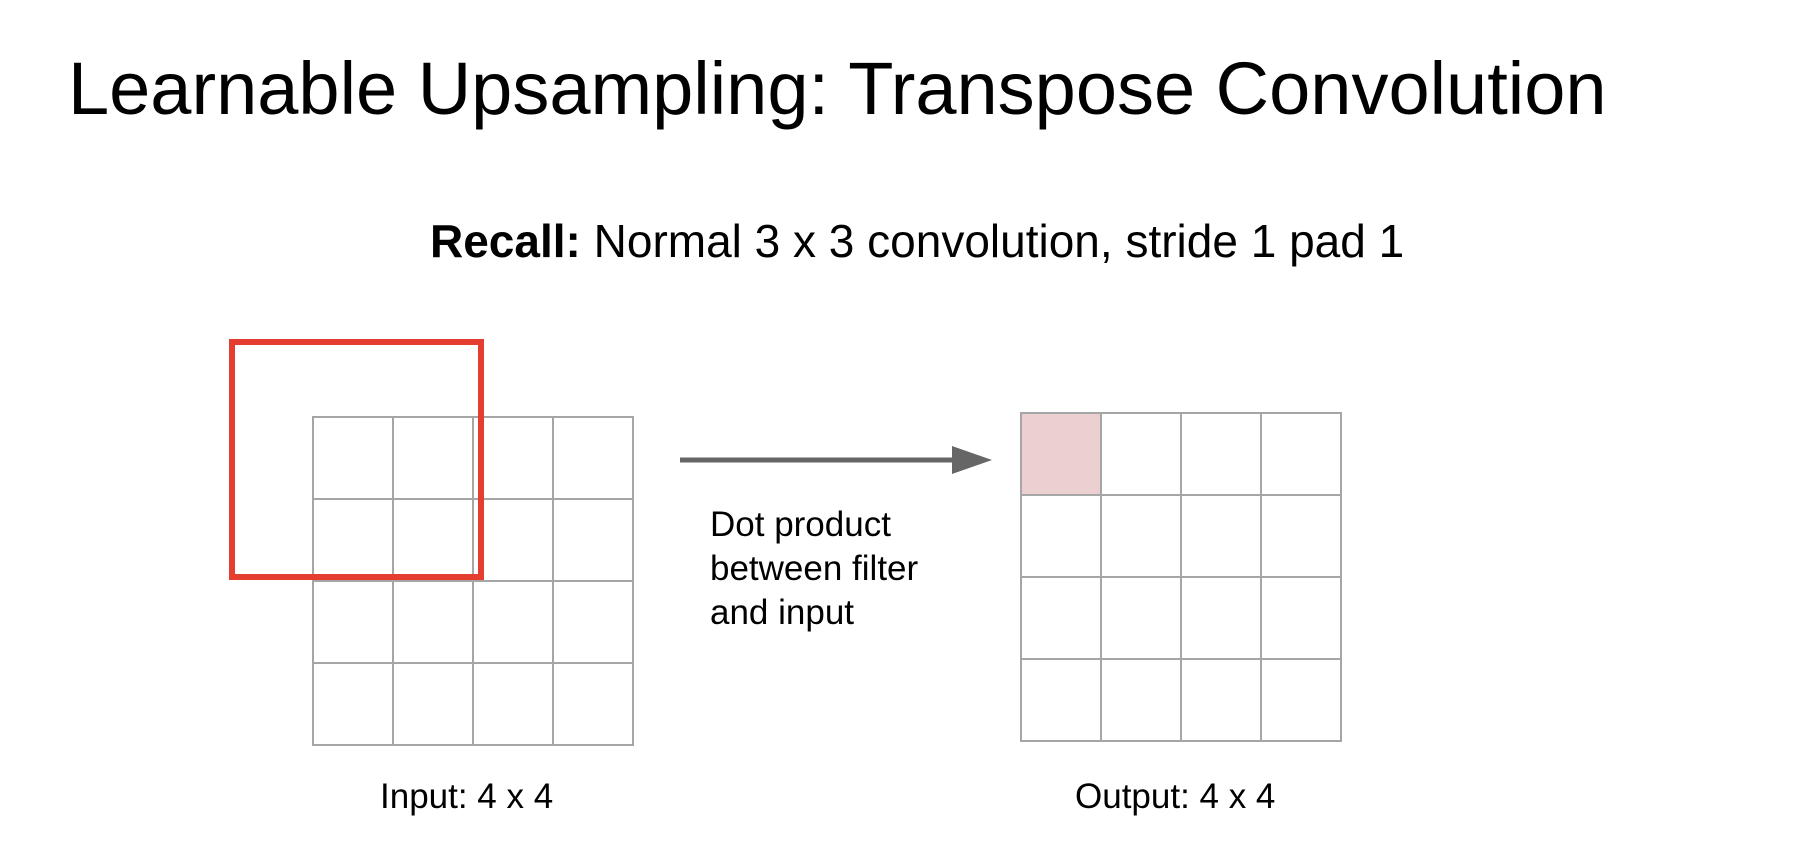 This screenshot has width=1797, height=861. Describe the element at coordinates (836, 460) in the screenshot. I see `arrow-right-icon` at that location.